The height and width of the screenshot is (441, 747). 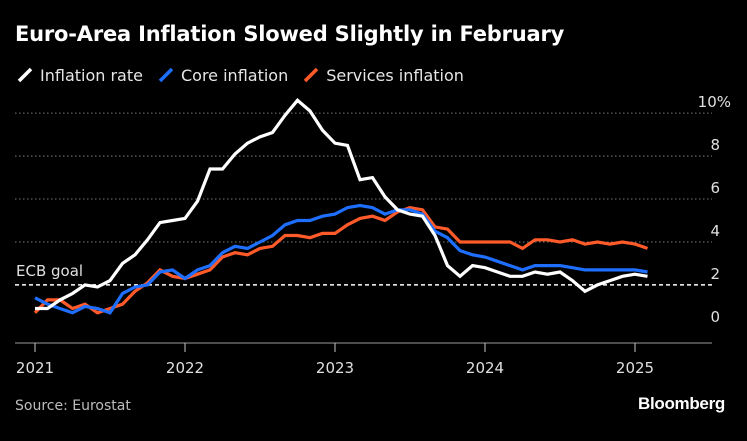 What do you see at coordinates (715, 231) in the screenshot?
I see `y-tick-label-4: 4` at bounding box center [715, 231].